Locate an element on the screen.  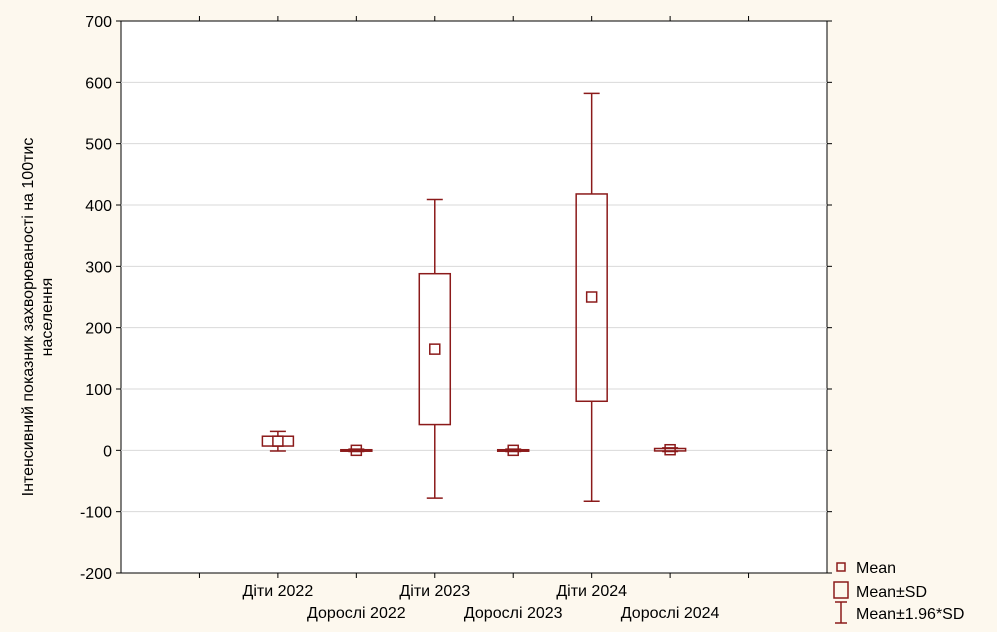
legend-whisker-marker is located at coordinates (841, 612).